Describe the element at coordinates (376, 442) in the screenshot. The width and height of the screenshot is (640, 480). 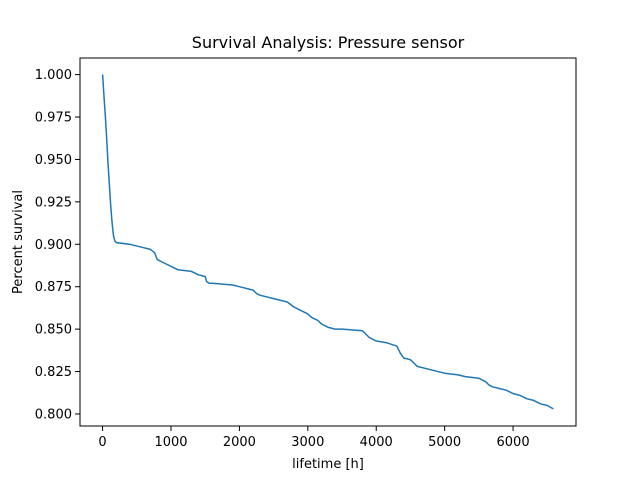
I see `x-tick-label: 4000` at that location.